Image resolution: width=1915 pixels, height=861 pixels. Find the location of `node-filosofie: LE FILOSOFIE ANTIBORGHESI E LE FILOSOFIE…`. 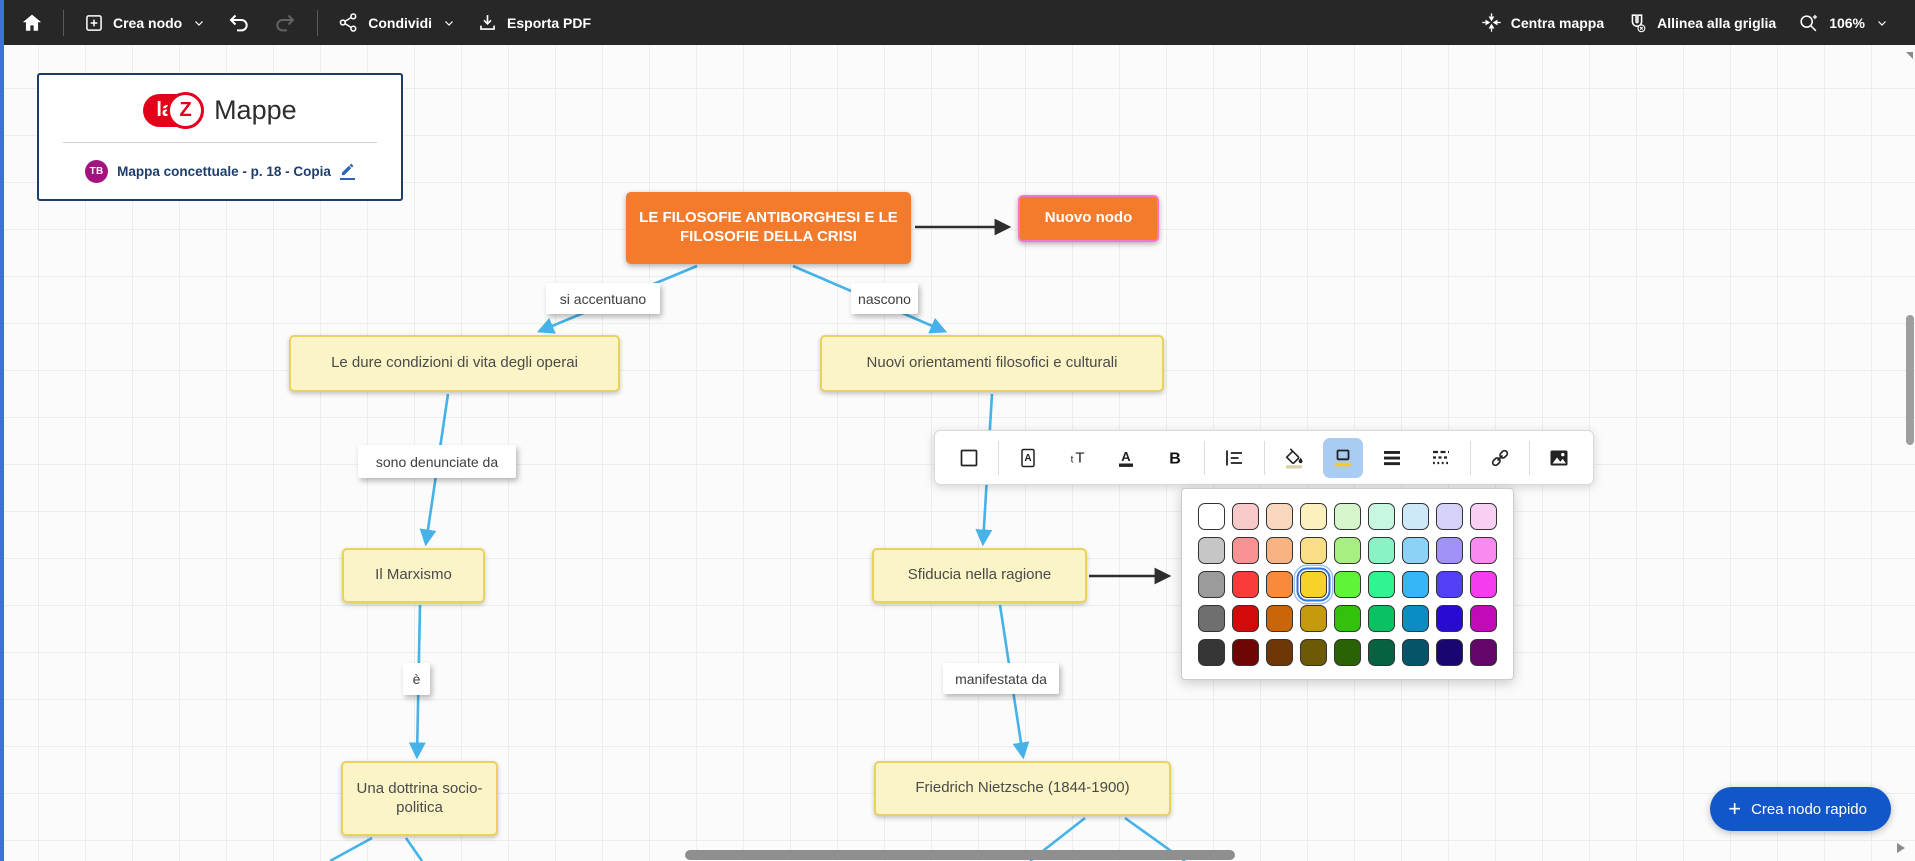

node-filosofie: LE FILOSOFIE ANTIBORGHESI E LE FILOSOFIE… is located at coordinates (768, 228).